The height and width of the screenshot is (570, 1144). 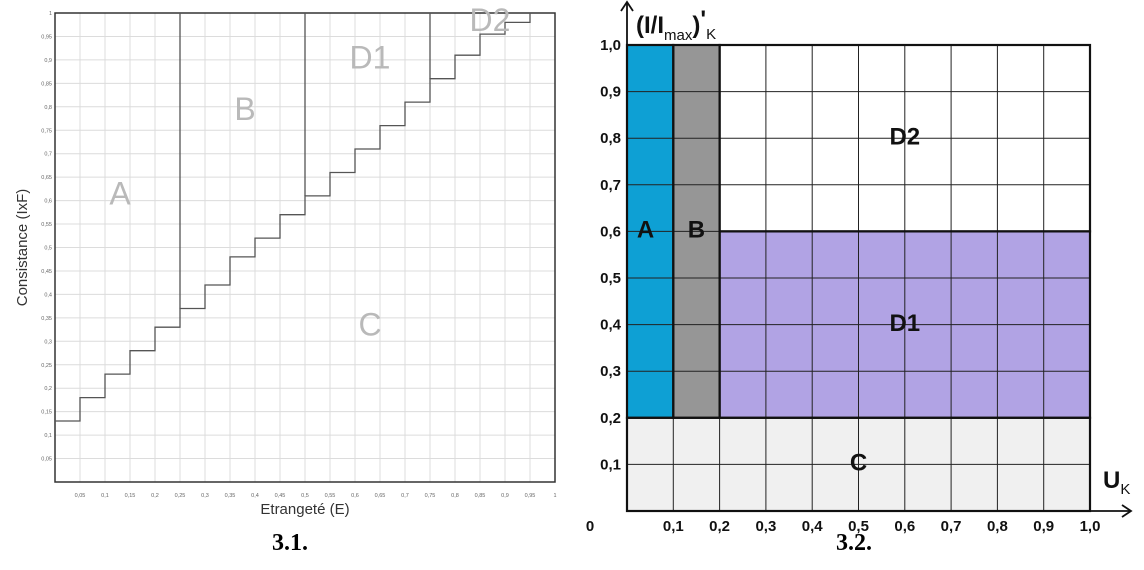 I want to click on y-tick-label: 0,35, so click(x=46, y=319).